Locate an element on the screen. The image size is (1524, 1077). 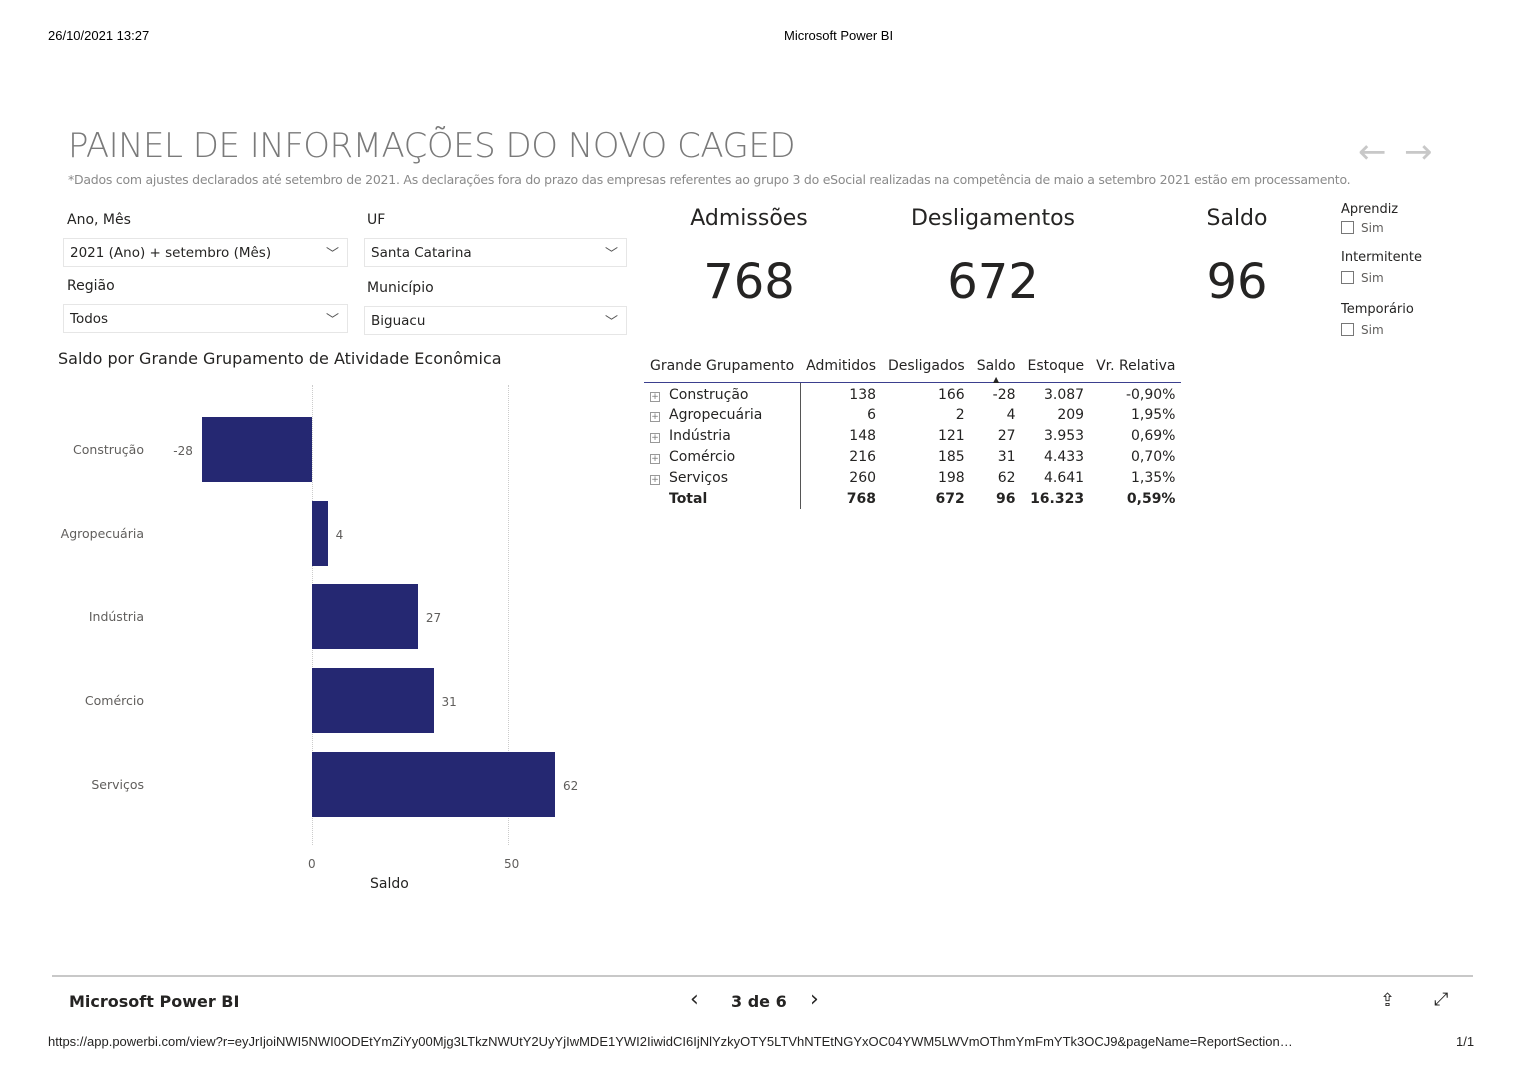
filter-label-ano-mes: Ano, Mês is located at coordinates (99, 220).